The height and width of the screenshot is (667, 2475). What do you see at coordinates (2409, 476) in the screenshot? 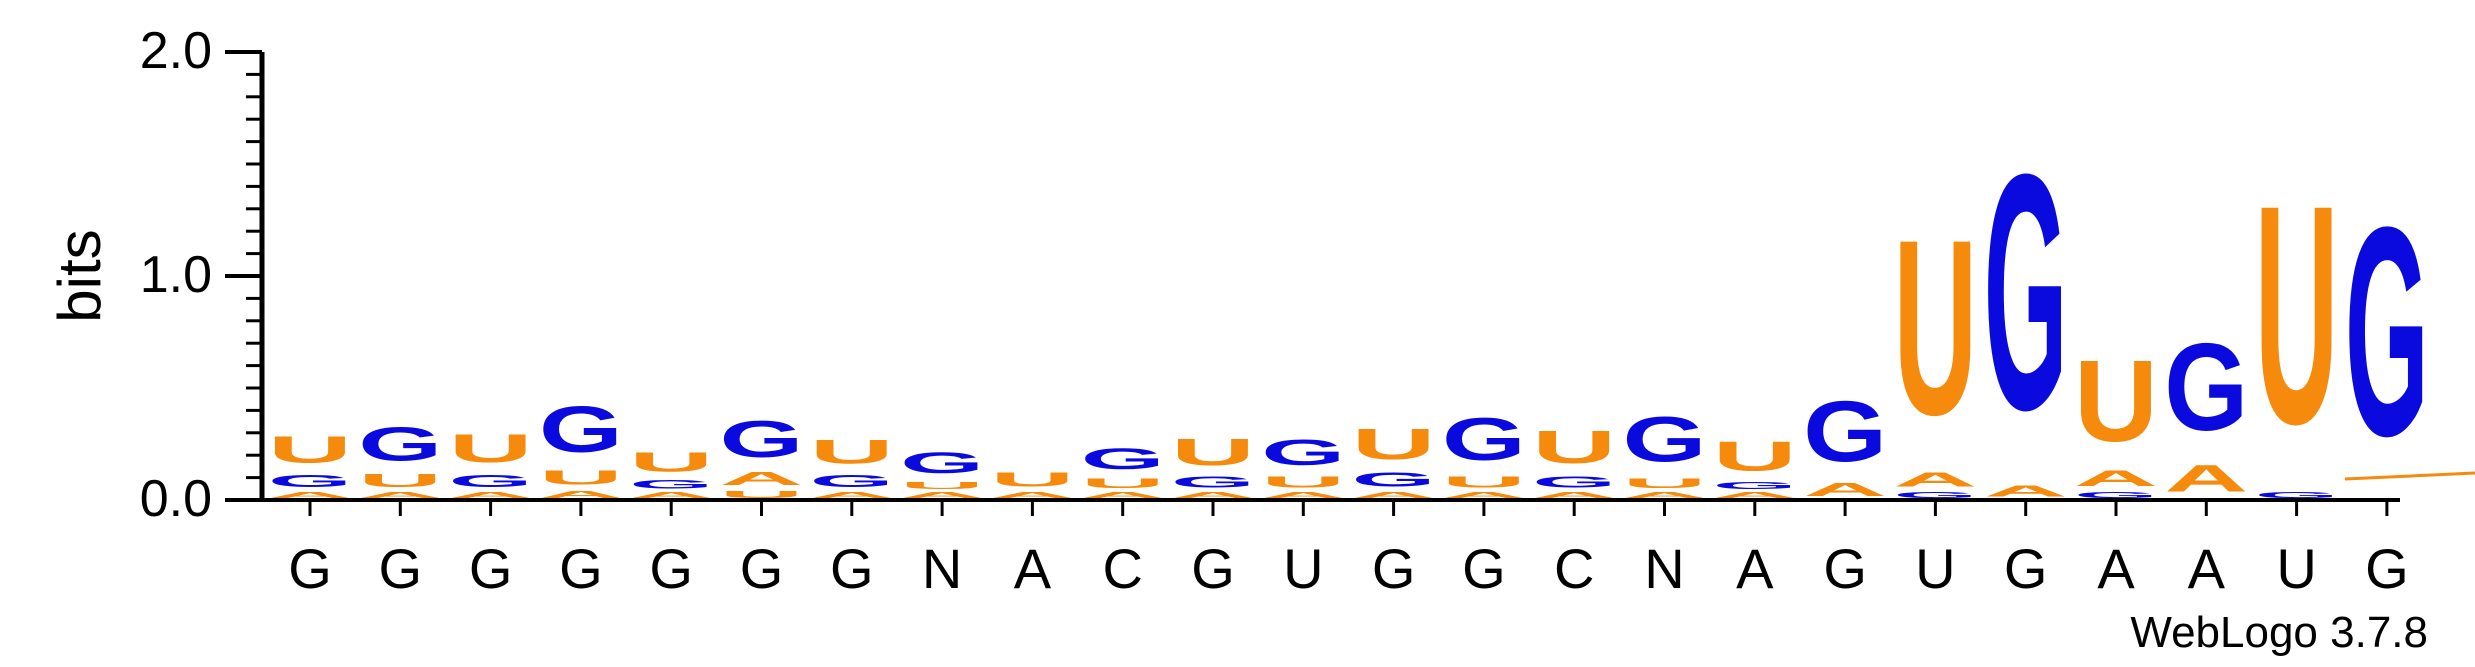
I see `trailing-orange-line` at bounding box center [2409, 476].